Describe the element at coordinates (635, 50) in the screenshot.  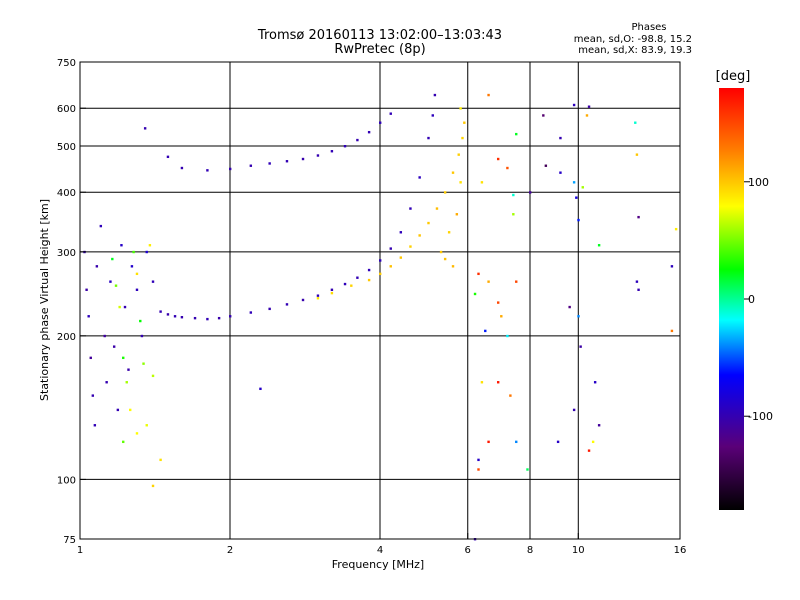
I see `phases-x-line: mean, sd,X: 83.9, 19.3` at that location.